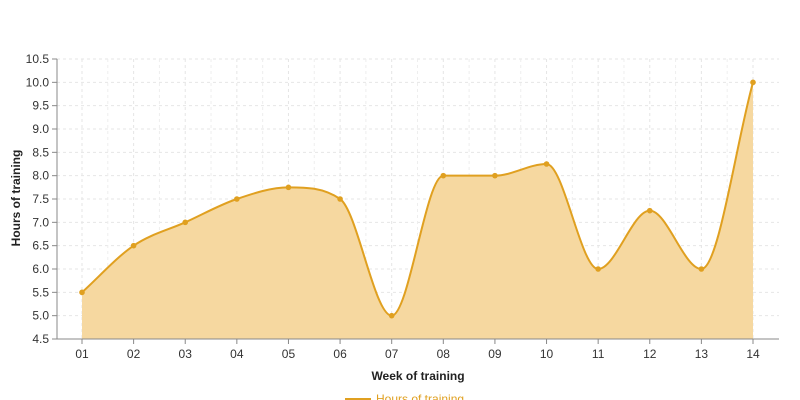 The width and height of the screenshot is (800, 400). I want to click on y-tick-label: 10.5, so click(38, 59).